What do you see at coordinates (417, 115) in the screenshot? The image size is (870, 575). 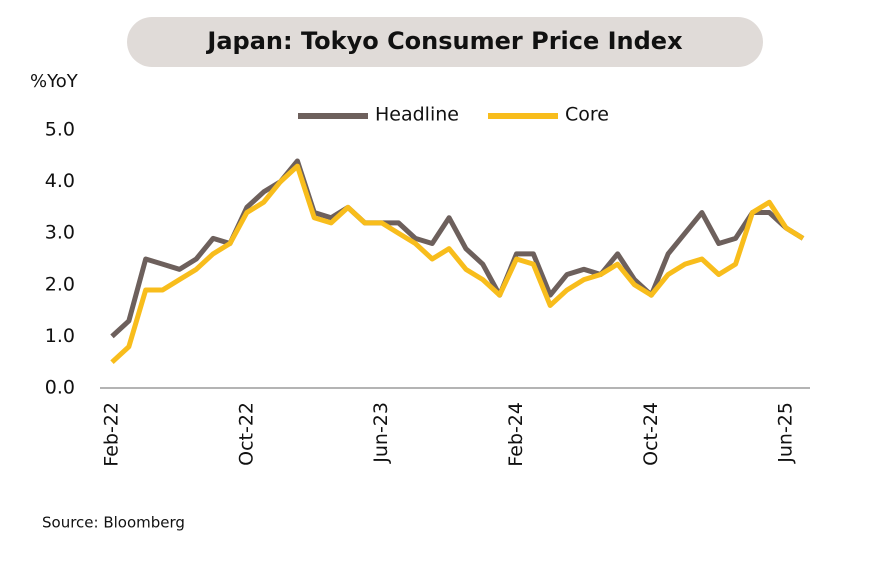 I see `legend-label: Headline` at bounding box center [417, 115].